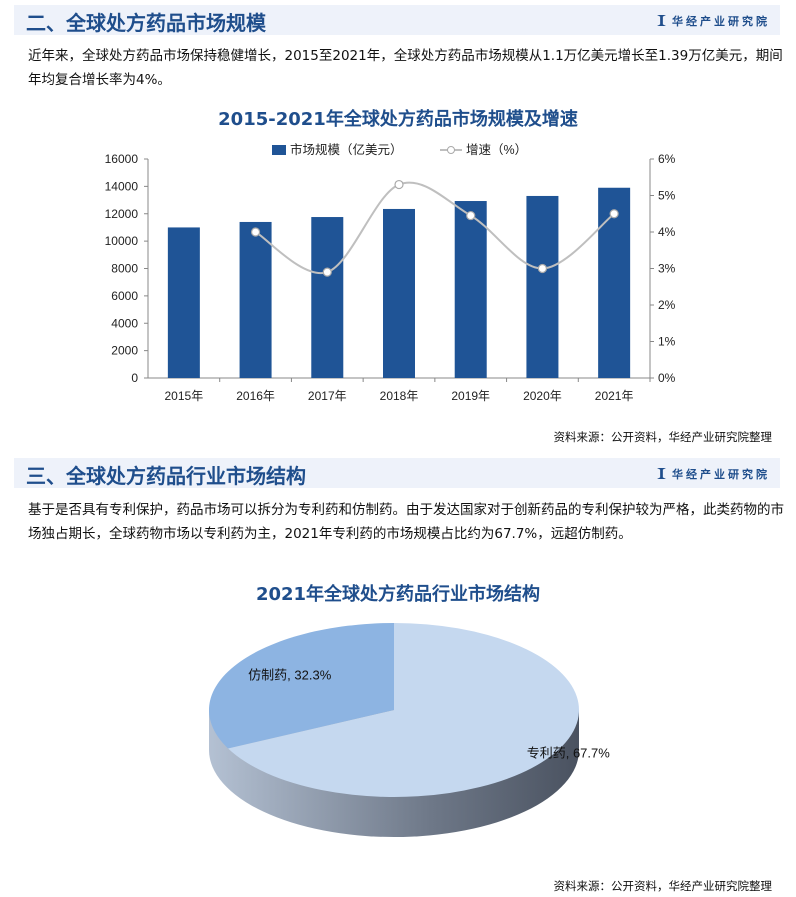  What do you see at coordinates (122, 241) in the screenshot?
I see `y-tick-label: 10000` at bounding box center [122, 241].